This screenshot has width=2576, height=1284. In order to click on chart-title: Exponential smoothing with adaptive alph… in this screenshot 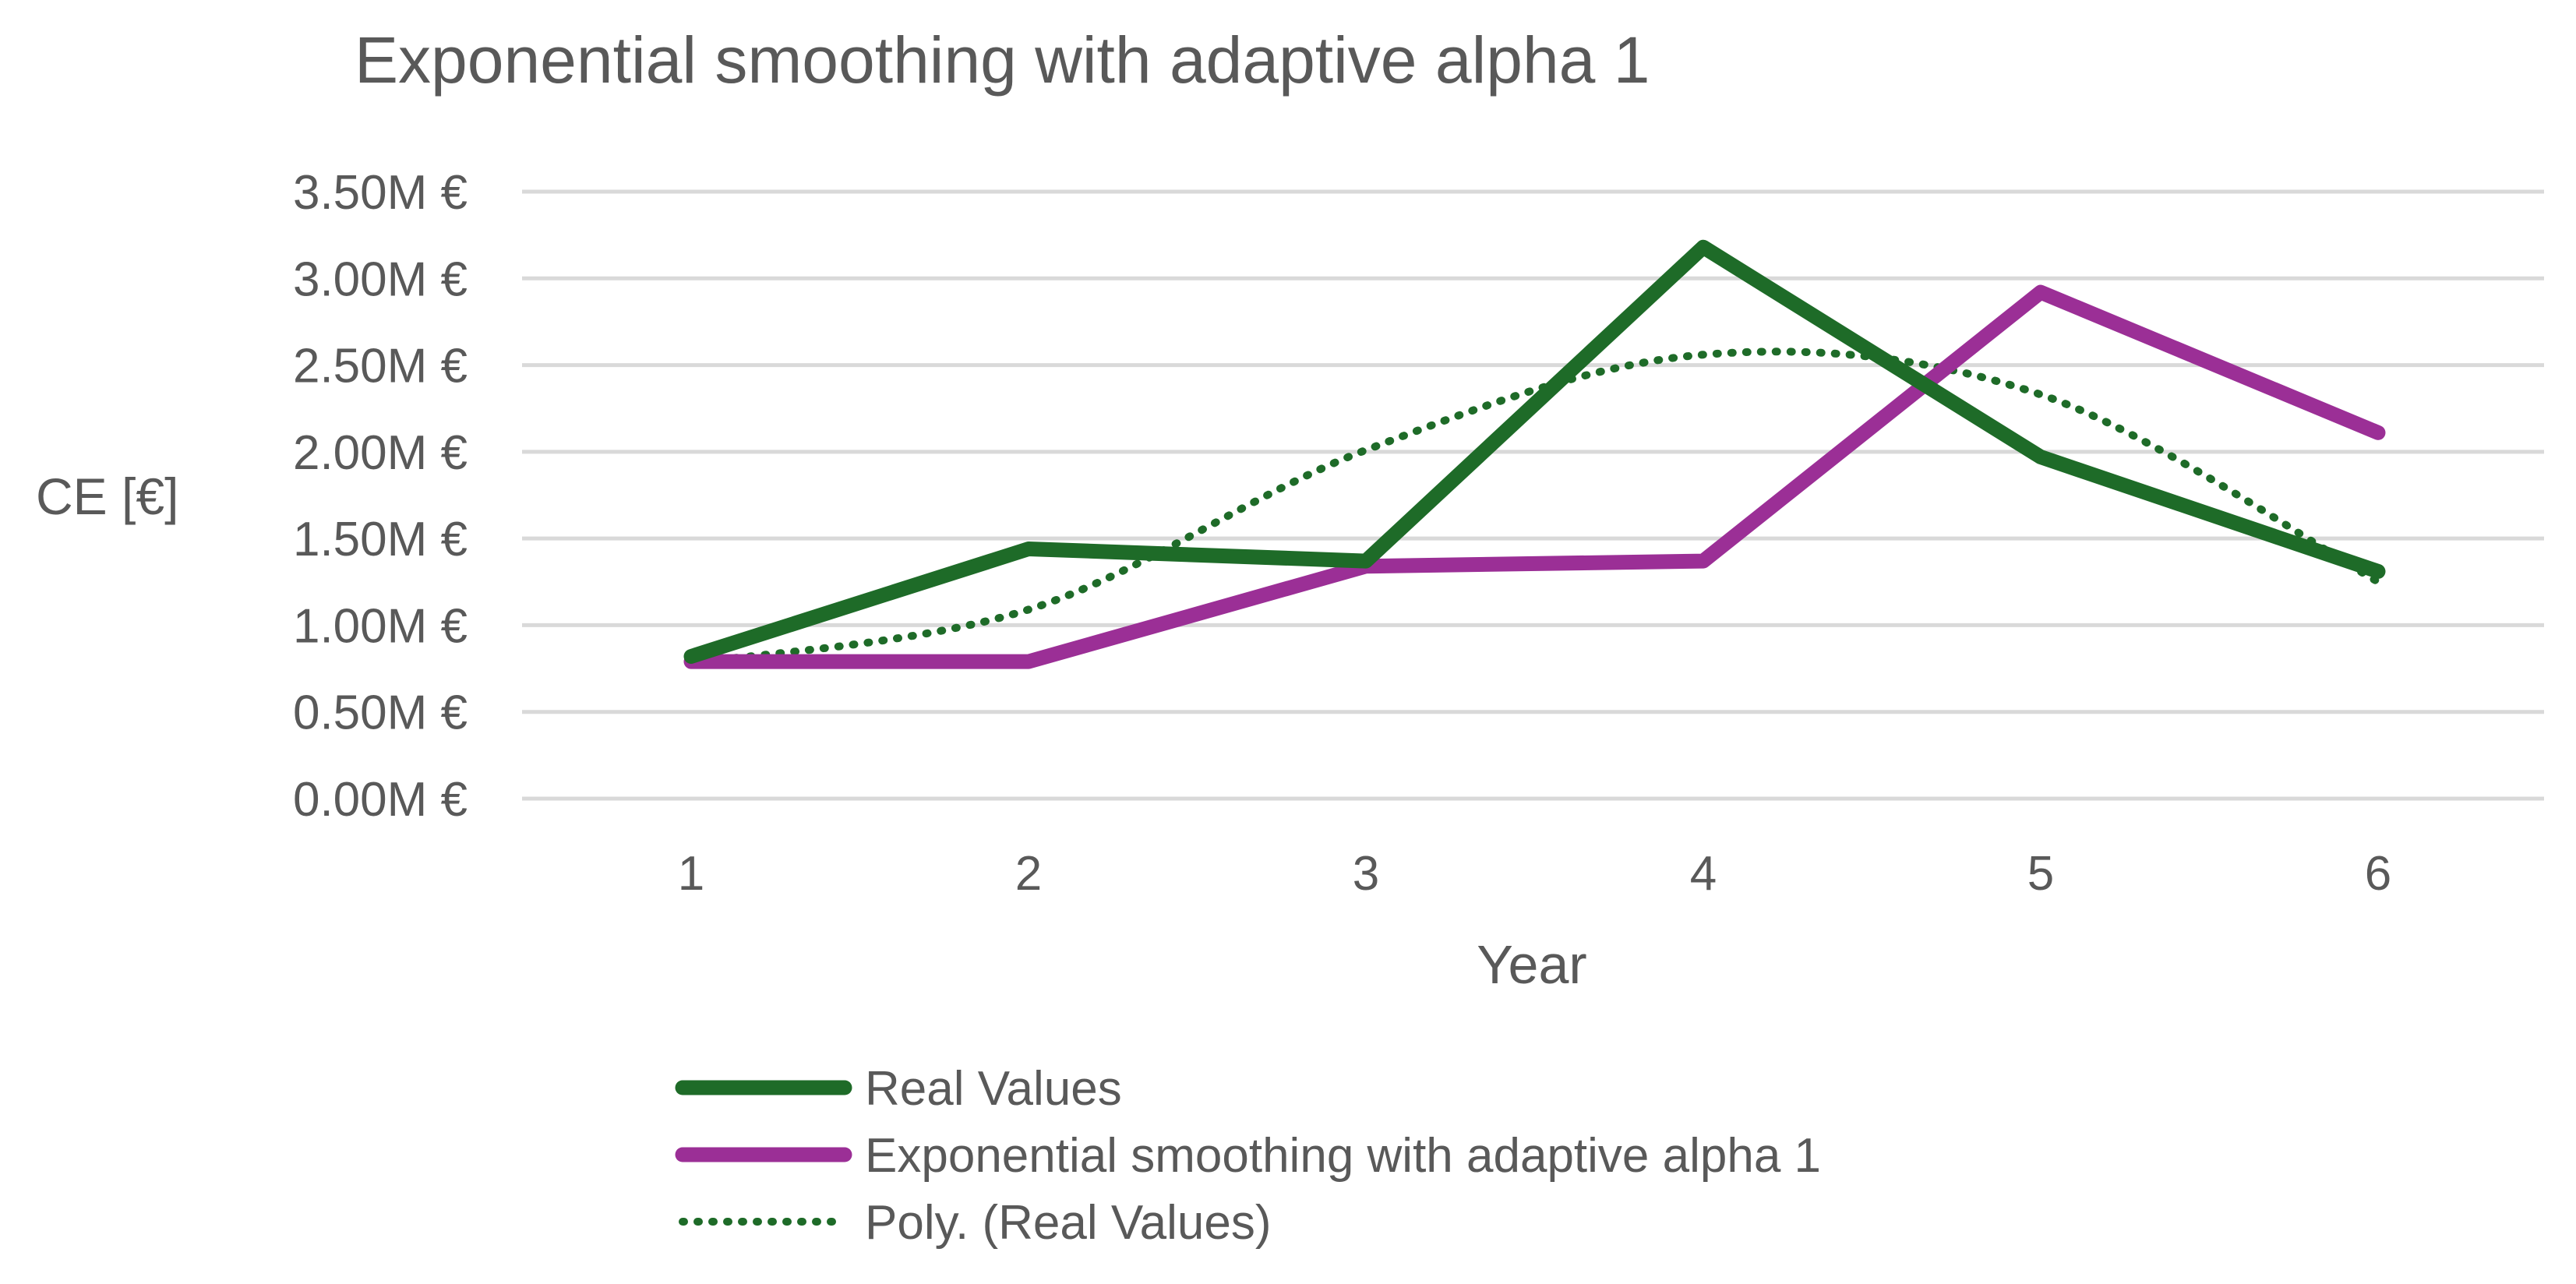, I will do `click(1002, 60)`.